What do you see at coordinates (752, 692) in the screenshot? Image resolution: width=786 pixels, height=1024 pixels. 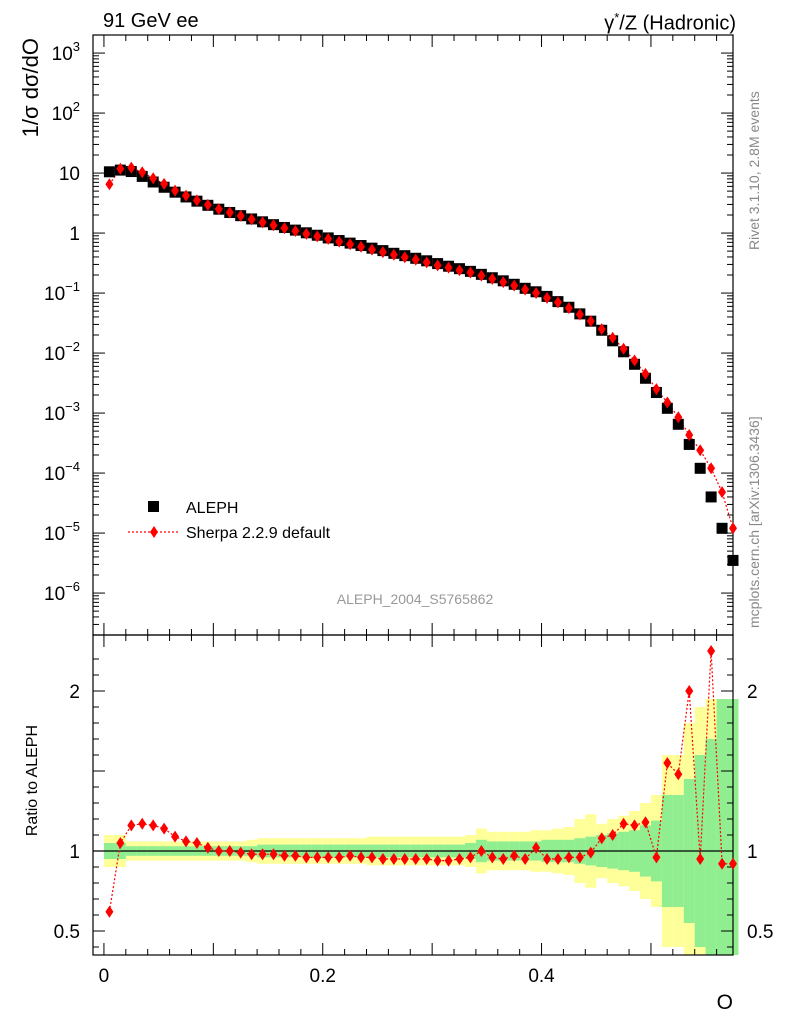 I see `ratio-y-tick-label-right: 2` at bounding box center [752, 692].